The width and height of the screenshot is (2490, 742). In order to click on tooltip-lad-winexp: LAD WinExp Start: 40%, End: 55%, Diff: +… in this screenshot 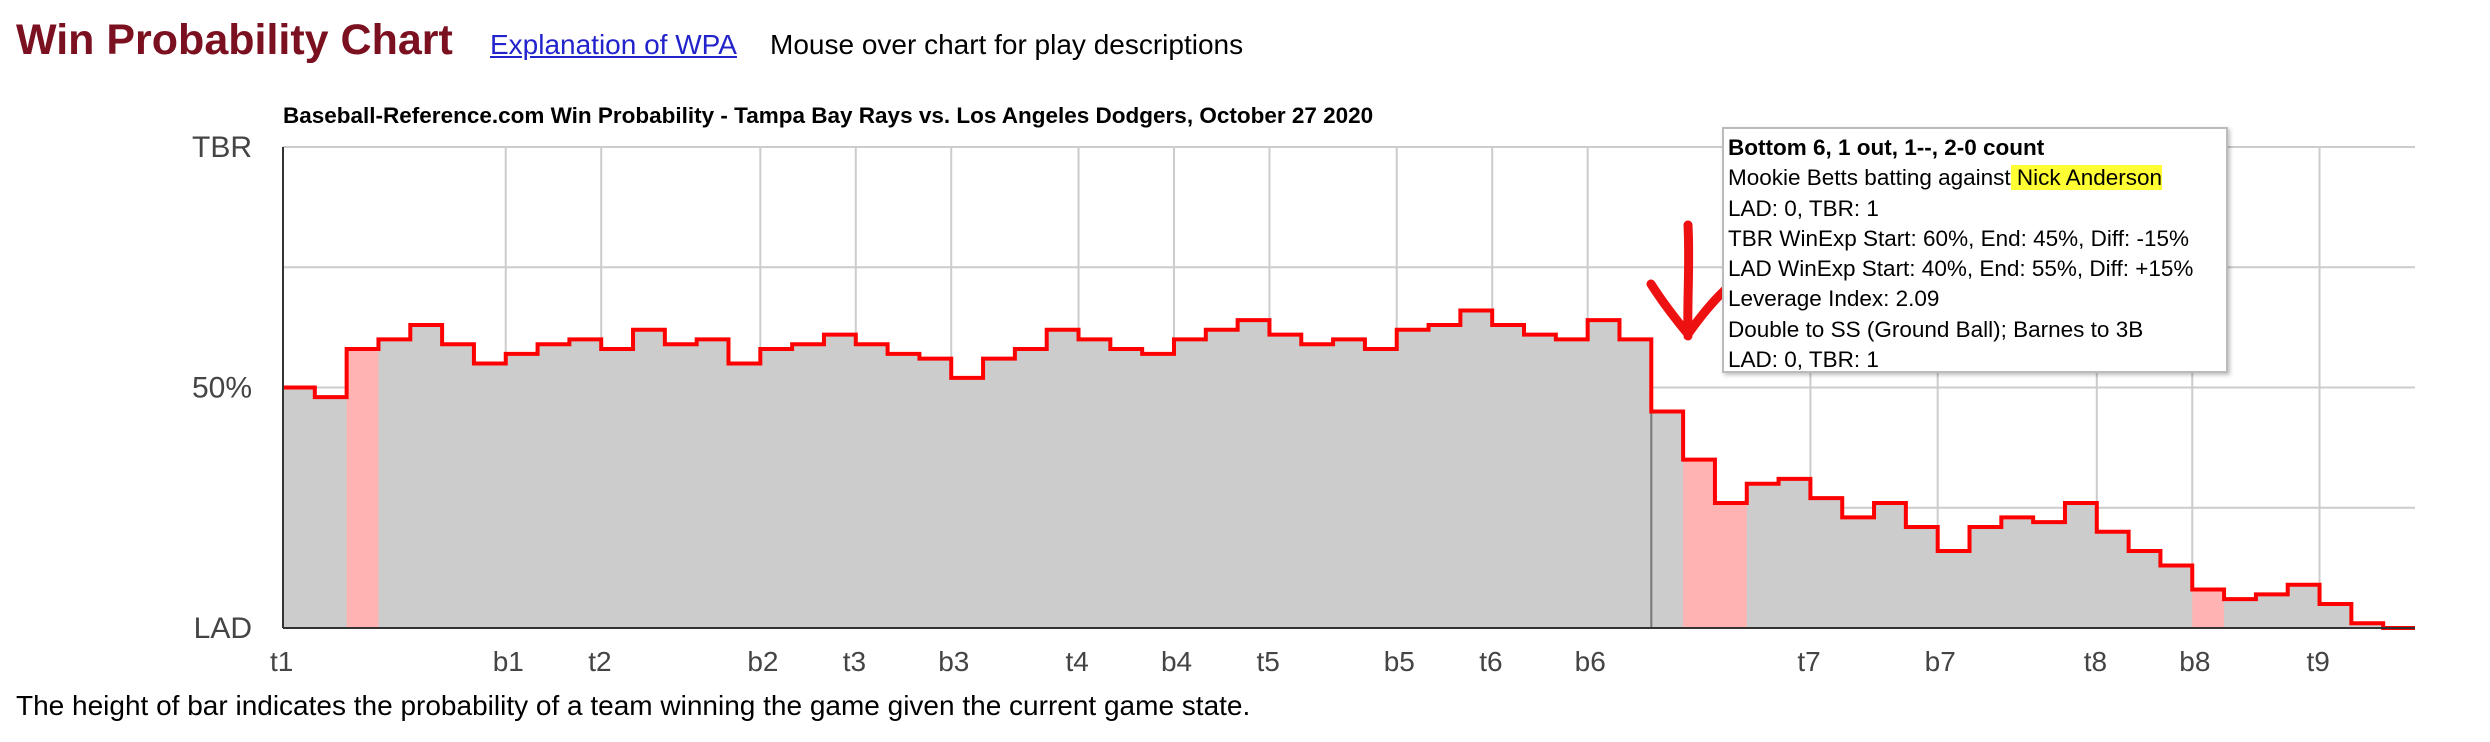, I will do `click(1961, 269)`.